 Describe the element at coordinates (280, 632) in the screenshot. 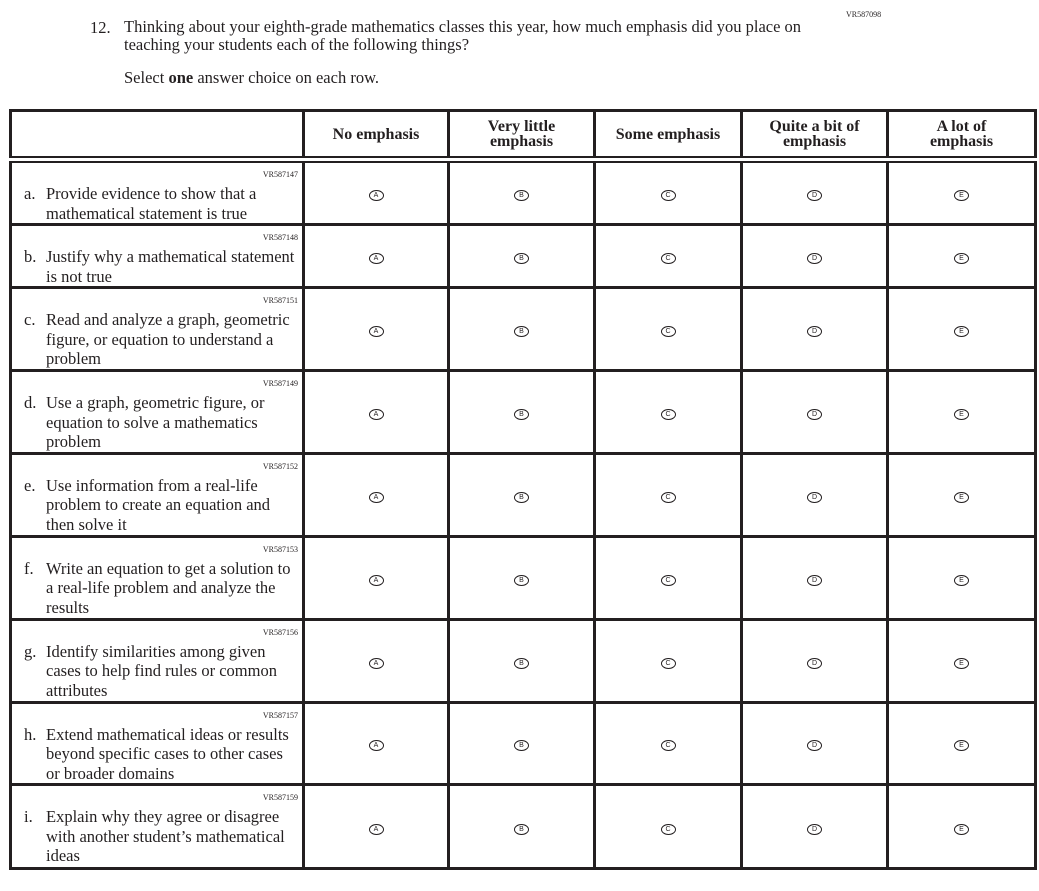

I see `row-id: VR587156` at that location.